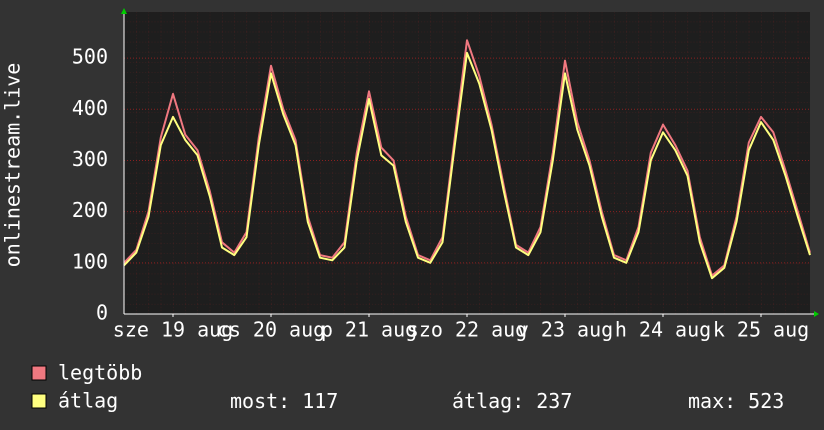 The width and height of the screenshot is (824, 430). I want to click on stat: most: 117, so click(284, 401).